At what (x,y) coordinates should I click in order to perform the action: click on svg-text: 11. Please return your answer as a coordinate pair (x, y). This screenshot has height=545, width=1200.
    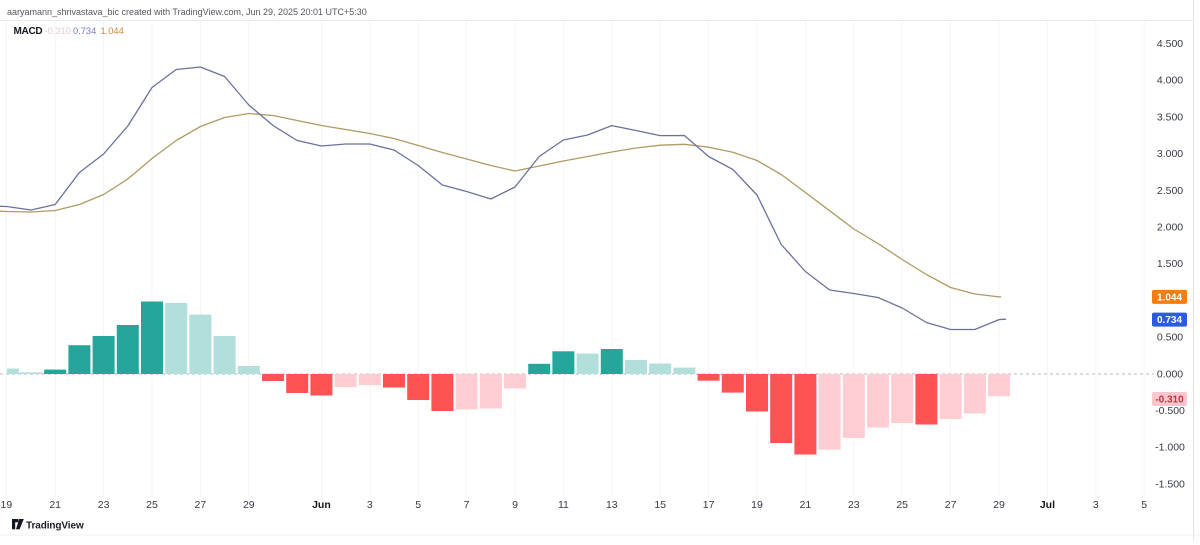
    Looking at the image, I should click on (563, 505).